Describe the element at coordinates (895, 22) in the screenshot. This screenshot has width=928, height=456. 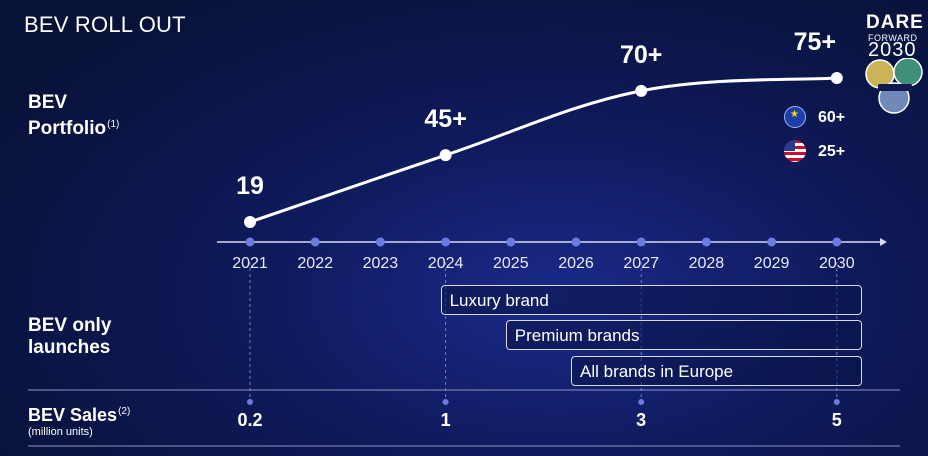
I see `logo-line1: DARE` at that location.